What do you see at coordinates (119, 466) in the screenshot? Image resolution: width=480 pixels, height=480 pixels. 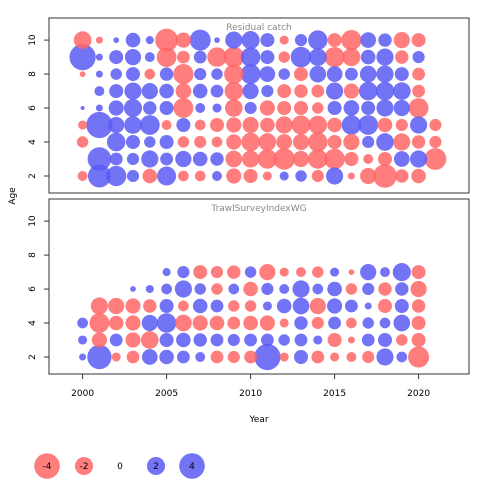 I see `bubble-size-legend: -4 -2 0 2 4` at bounding box center [119, 466].